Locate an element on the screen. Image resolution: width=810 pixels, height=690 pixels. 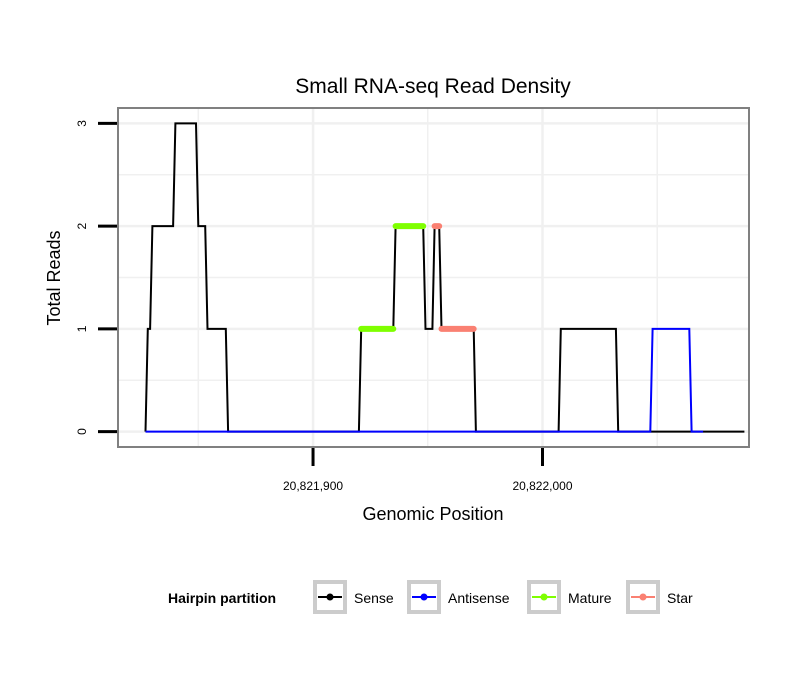
y-tick-label: 0 is located at coordinates (82, 431).